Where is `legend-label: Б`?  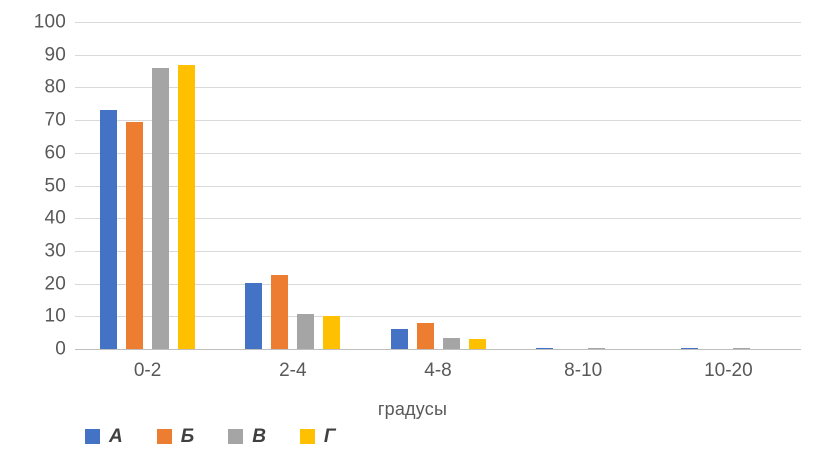 legend-label: Б is located at coordinates (187, 436).